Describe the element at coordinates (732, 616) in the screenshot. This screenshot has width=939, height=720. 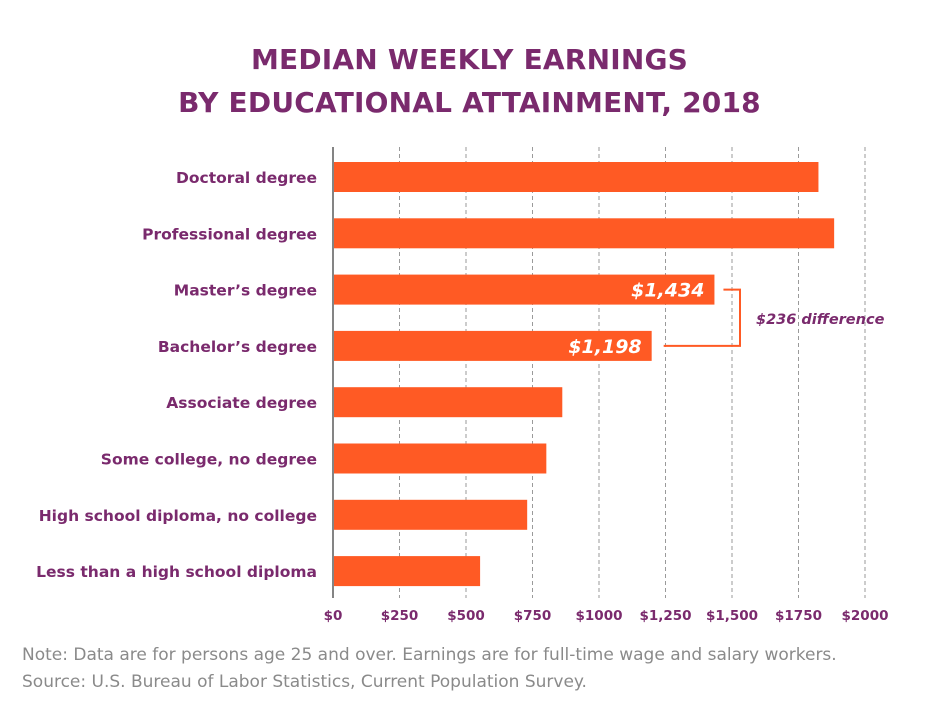
I see `x-tick-label: $1,500` at that location.